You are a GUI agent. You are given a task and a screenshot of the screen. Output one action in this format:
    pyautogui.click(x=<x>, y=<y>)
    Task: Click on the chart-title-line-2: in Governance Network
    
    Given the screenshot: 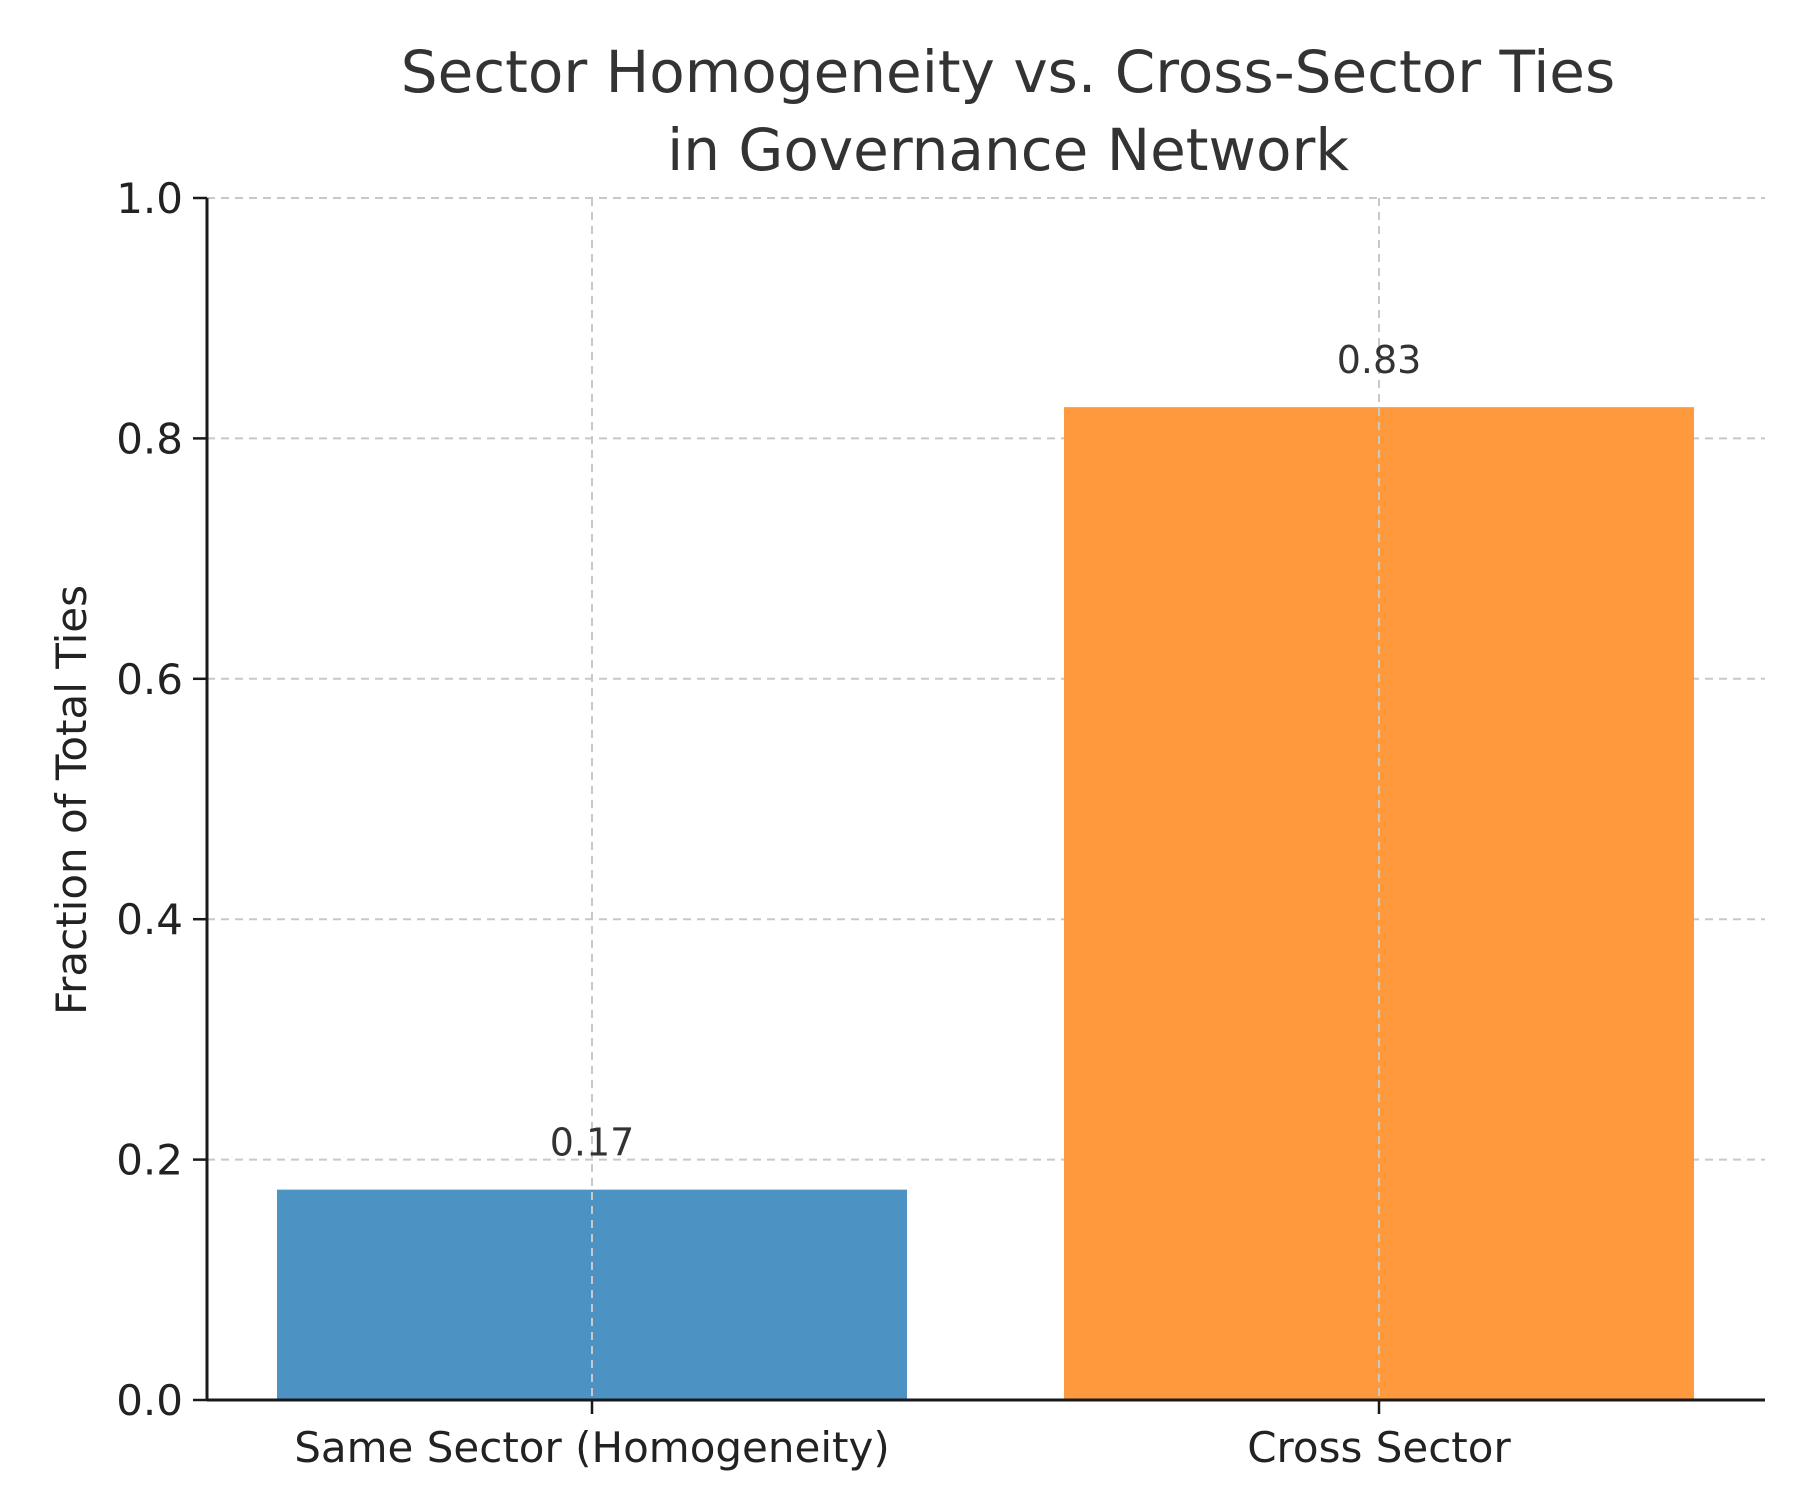 What is the action you would take?
    pyautogui.click(x=1008, y=150)
    